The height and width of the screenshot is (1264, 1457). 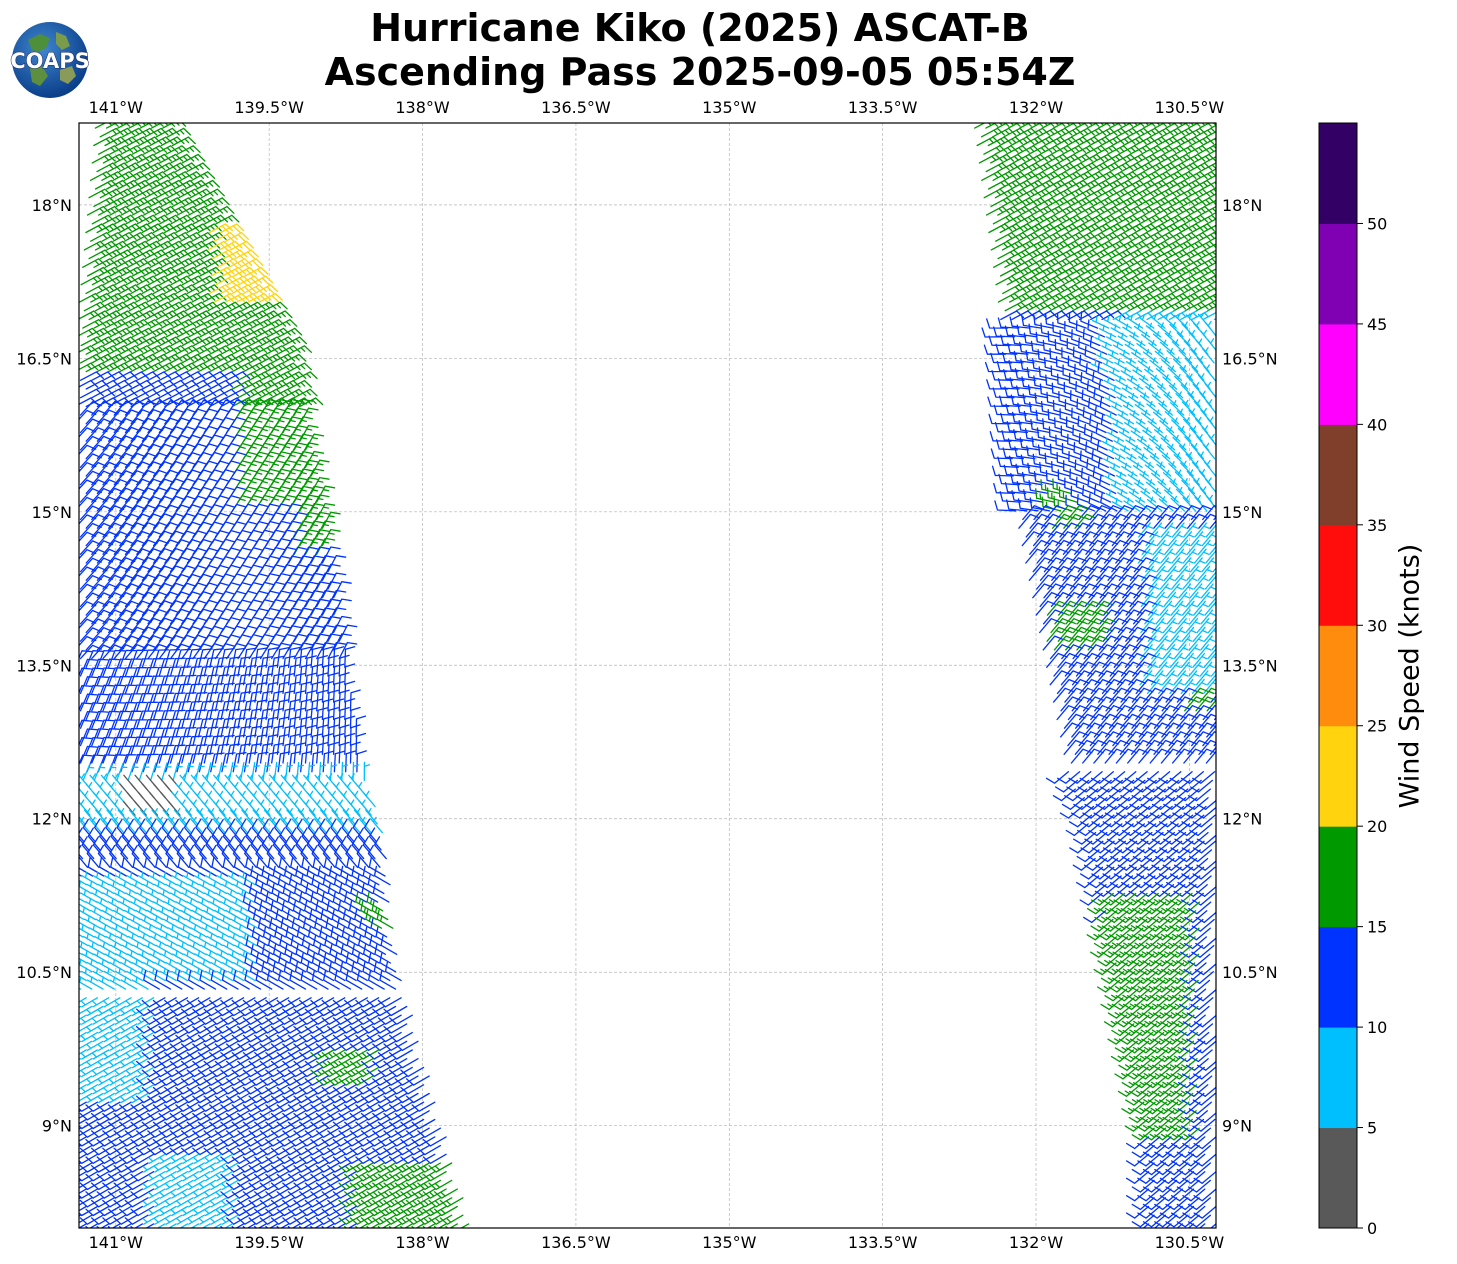 What do you see at coordinates (1377, 424) in the screenshot?
I see `colorbar-tick-label: 40` at bounding box center [1377, 424].